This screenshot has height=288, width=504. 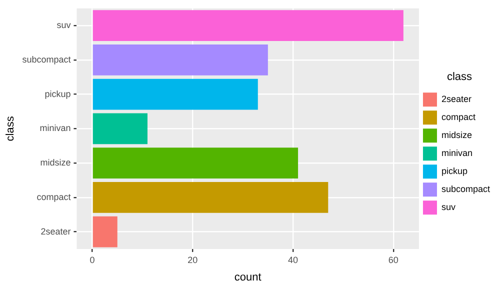 I want to click on legend-label: pickup, so click(x=454, y=171).